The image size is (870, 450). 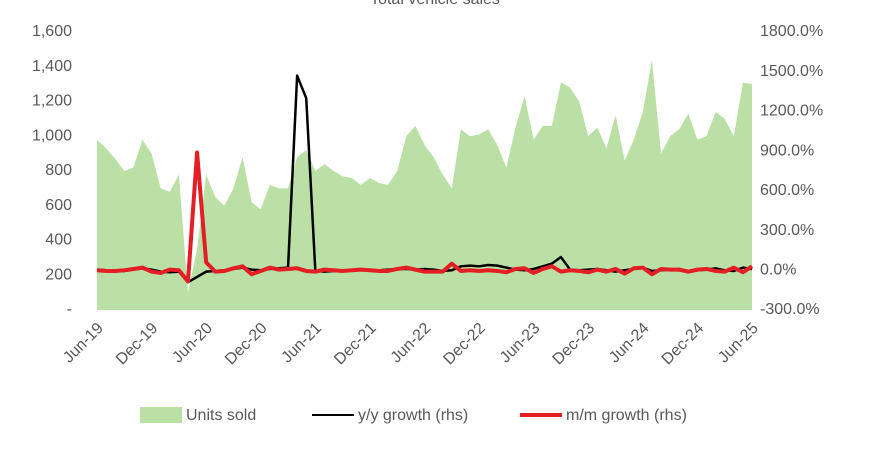 What do you see at coordinates (435, 4) in the screenshot?
I see `chart-title: Total vehicle sales` at bounding box center [435, 4].